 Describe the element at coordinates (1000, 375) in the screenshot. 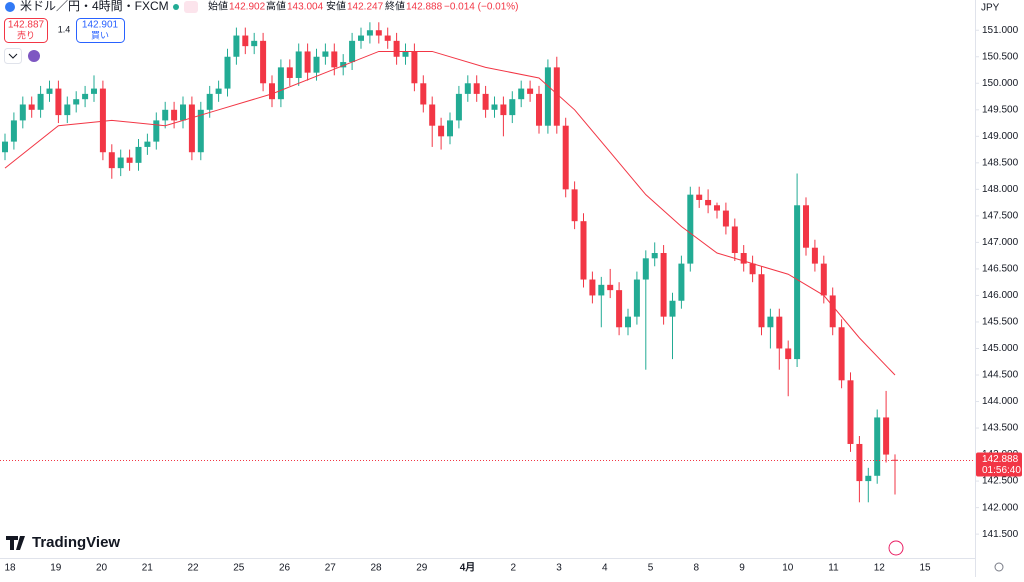

I see `y-tick-label: 144.500` at that location.